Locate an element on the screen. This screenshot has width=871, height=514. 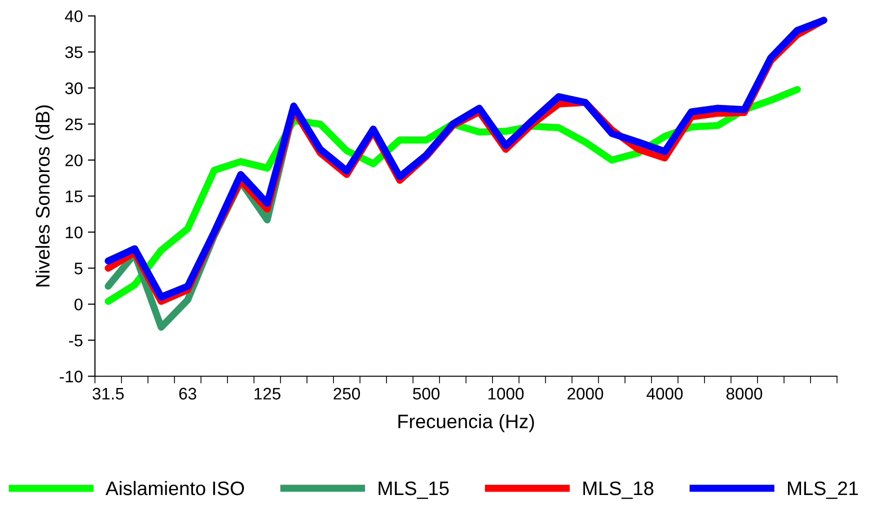
x-axis-title: Frecuencia (Hz) is located at coordinates (466, 423).